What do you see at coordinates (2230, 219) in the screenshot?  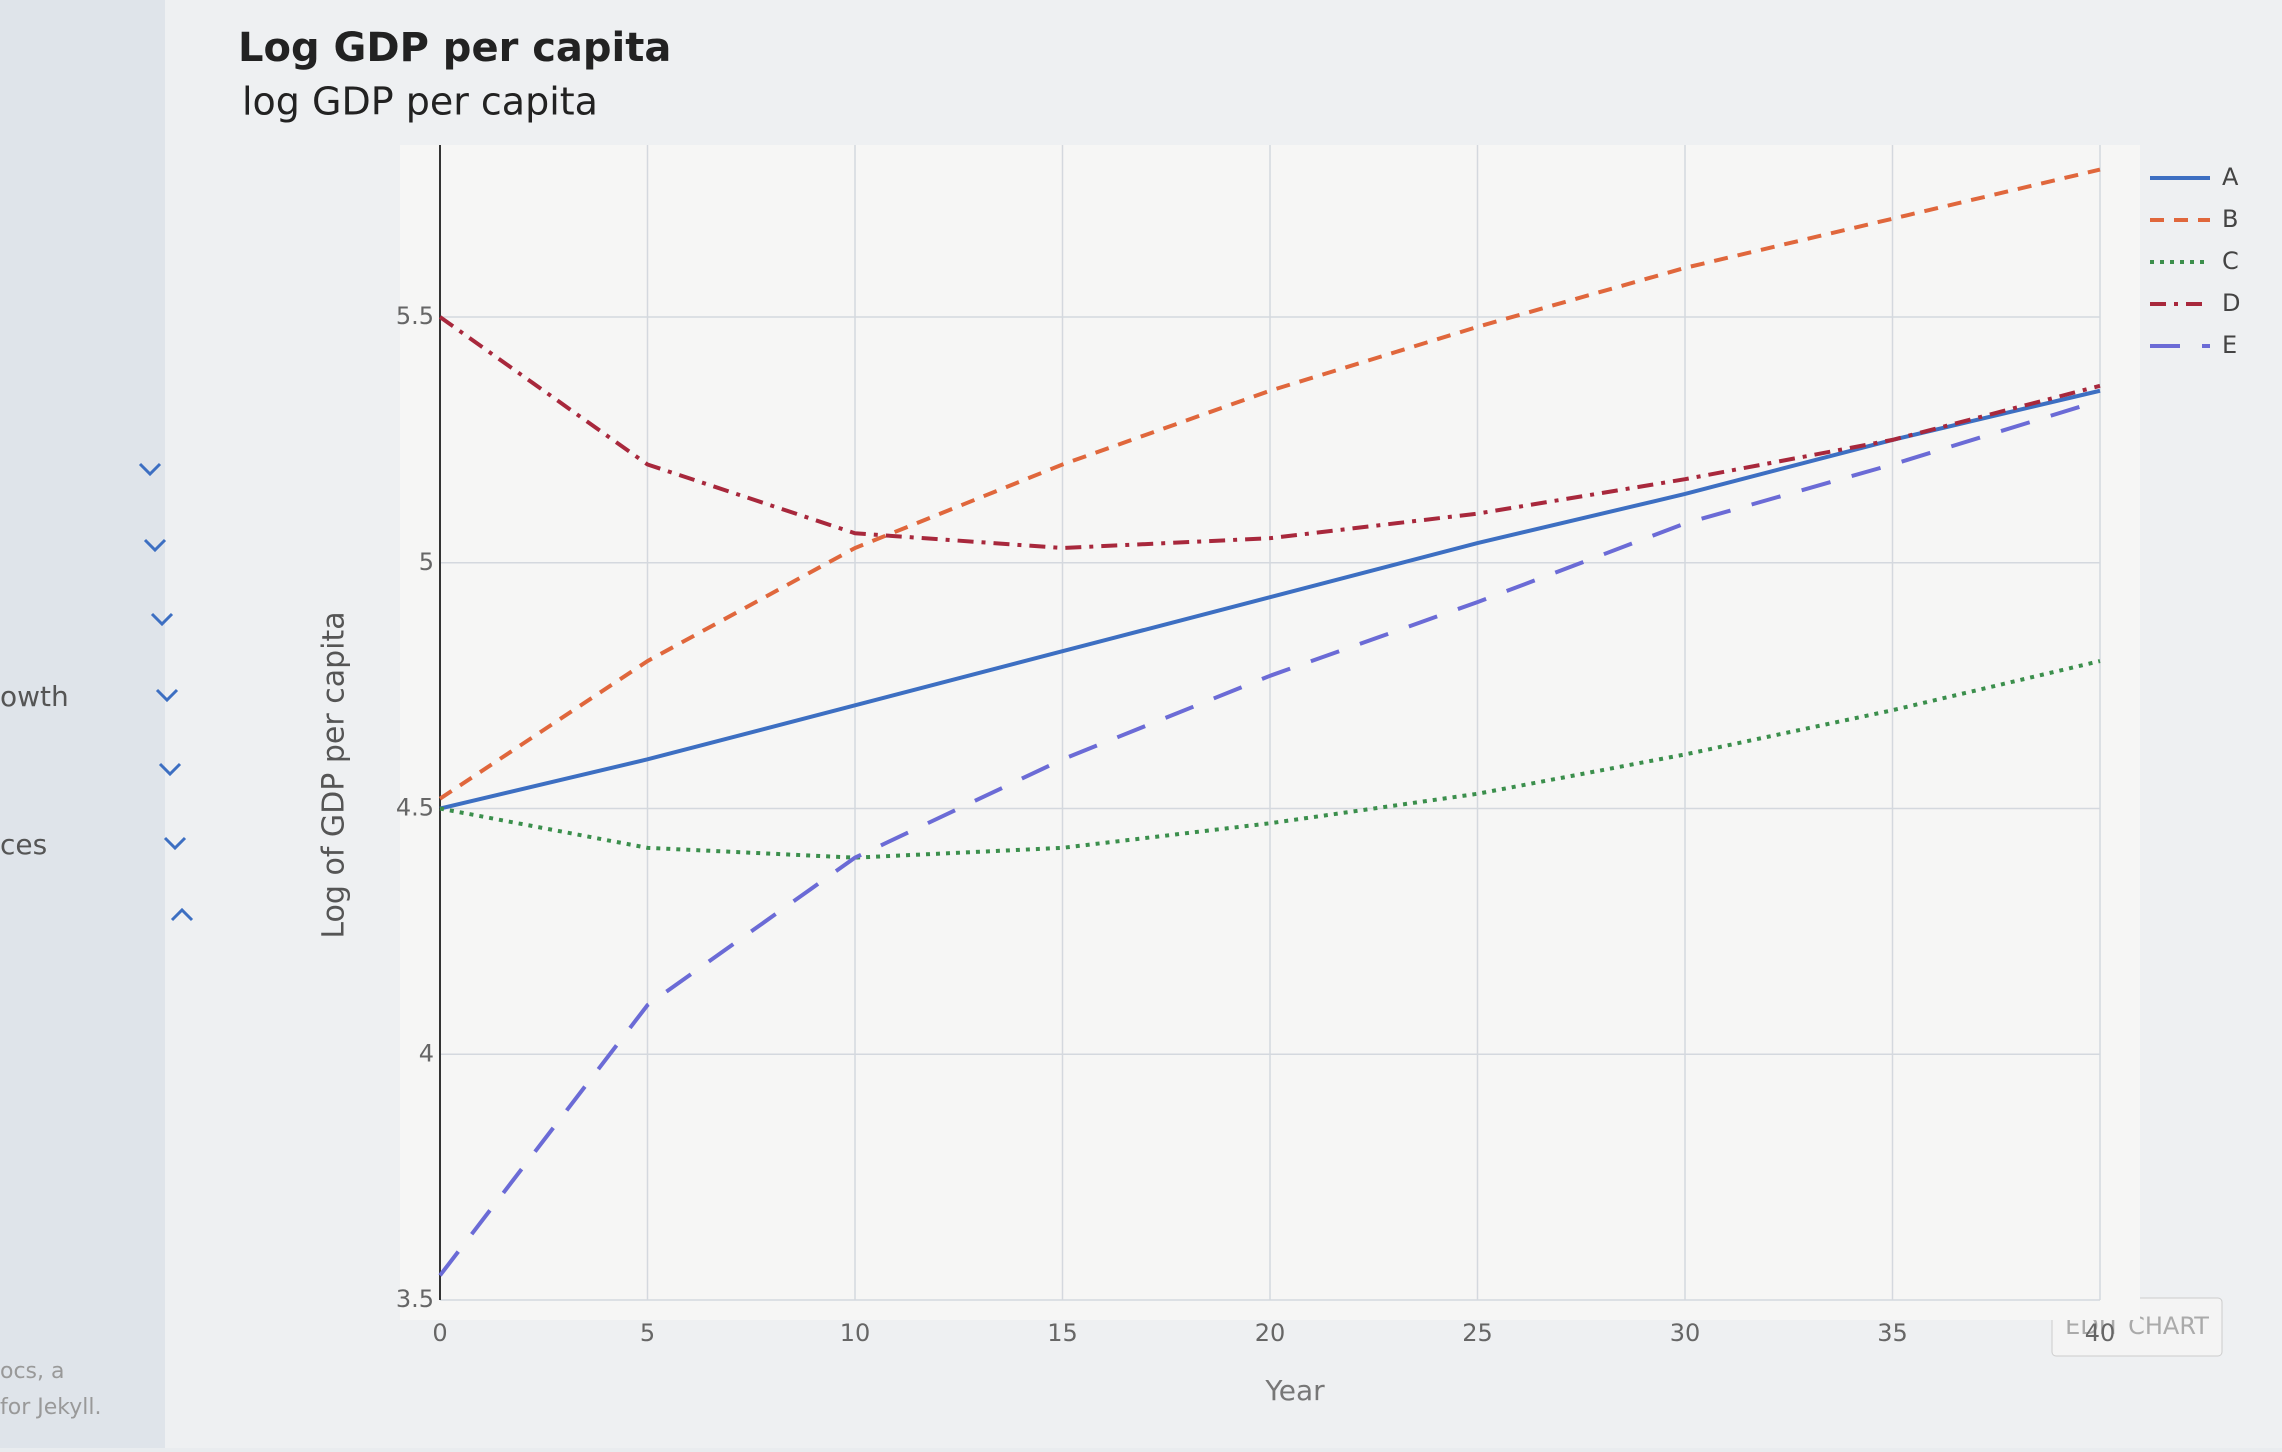 I see `legend-label: B` at bounding box center [2230, 219].